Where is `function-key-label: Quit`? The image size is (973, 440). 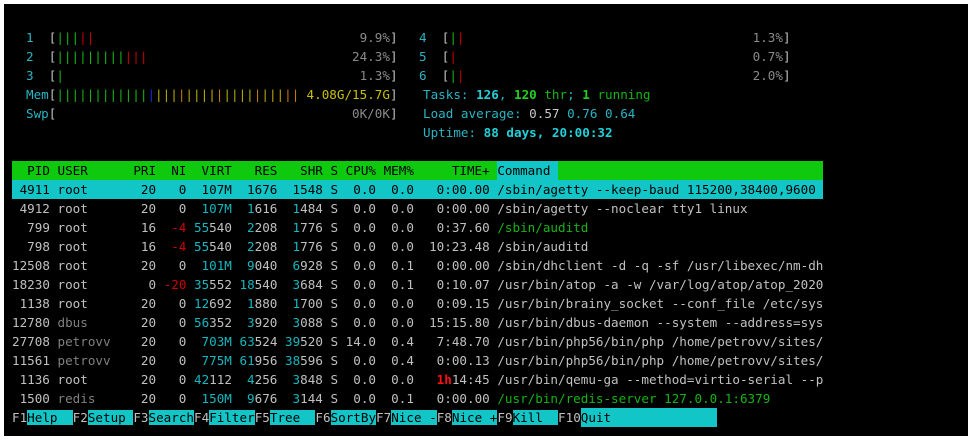 function-key-label: Quit is located at coordinates (649, 417).